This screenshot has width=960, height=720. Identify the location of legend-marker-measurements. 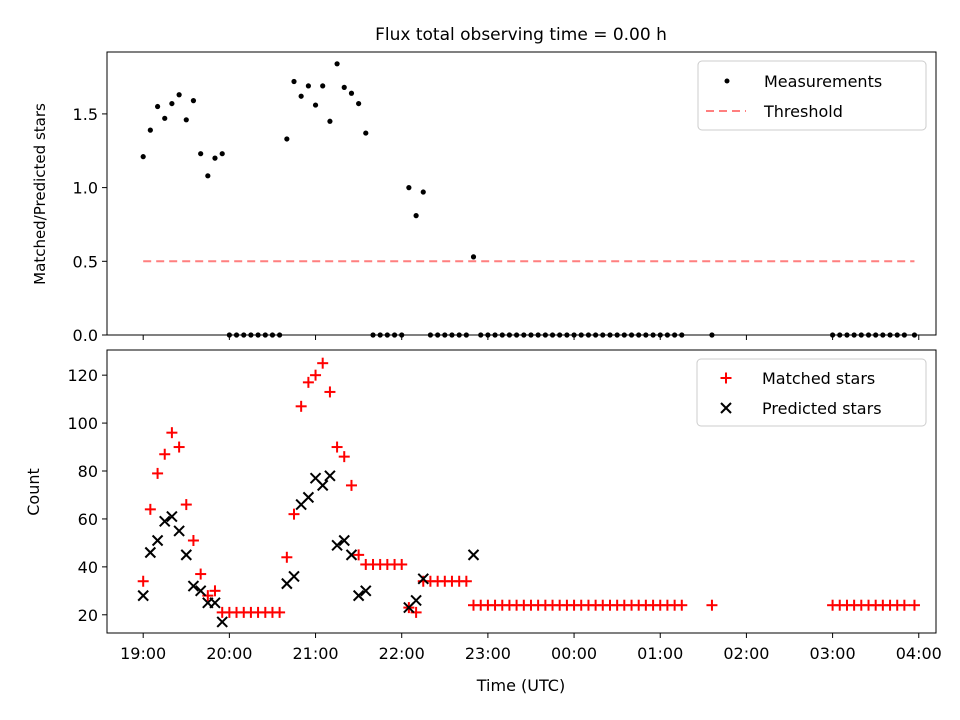
(727, 81).